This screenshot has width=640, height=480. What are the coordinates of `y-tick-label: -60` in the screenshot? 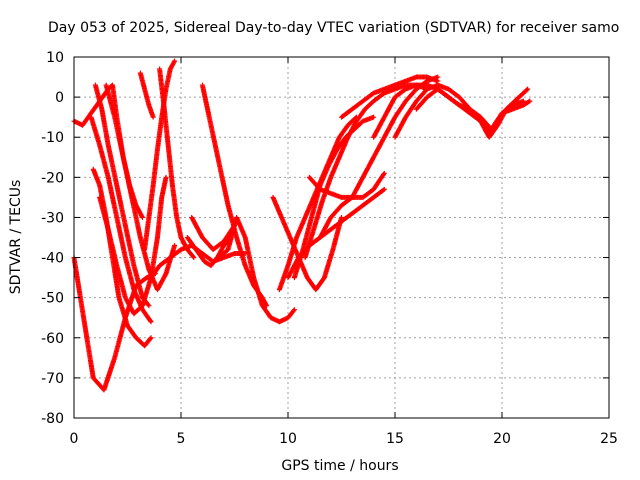 It's located at (52, 339).